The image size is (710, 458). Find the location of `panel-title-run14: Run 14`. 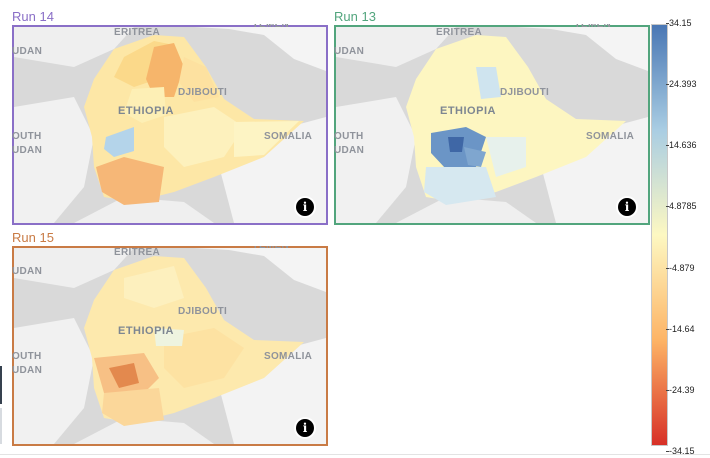

panel-title-run14: Run 14 is located at coordinates (33, 16).